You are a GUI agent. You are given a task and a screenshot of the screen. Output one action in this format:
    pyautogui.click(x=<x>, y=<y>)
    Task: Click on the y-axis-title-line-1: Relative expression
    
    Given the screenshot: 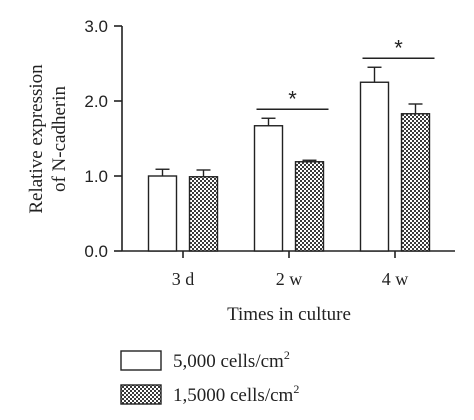 What is the action you would take?
    pyautogui.click(x=36, y=139)
    